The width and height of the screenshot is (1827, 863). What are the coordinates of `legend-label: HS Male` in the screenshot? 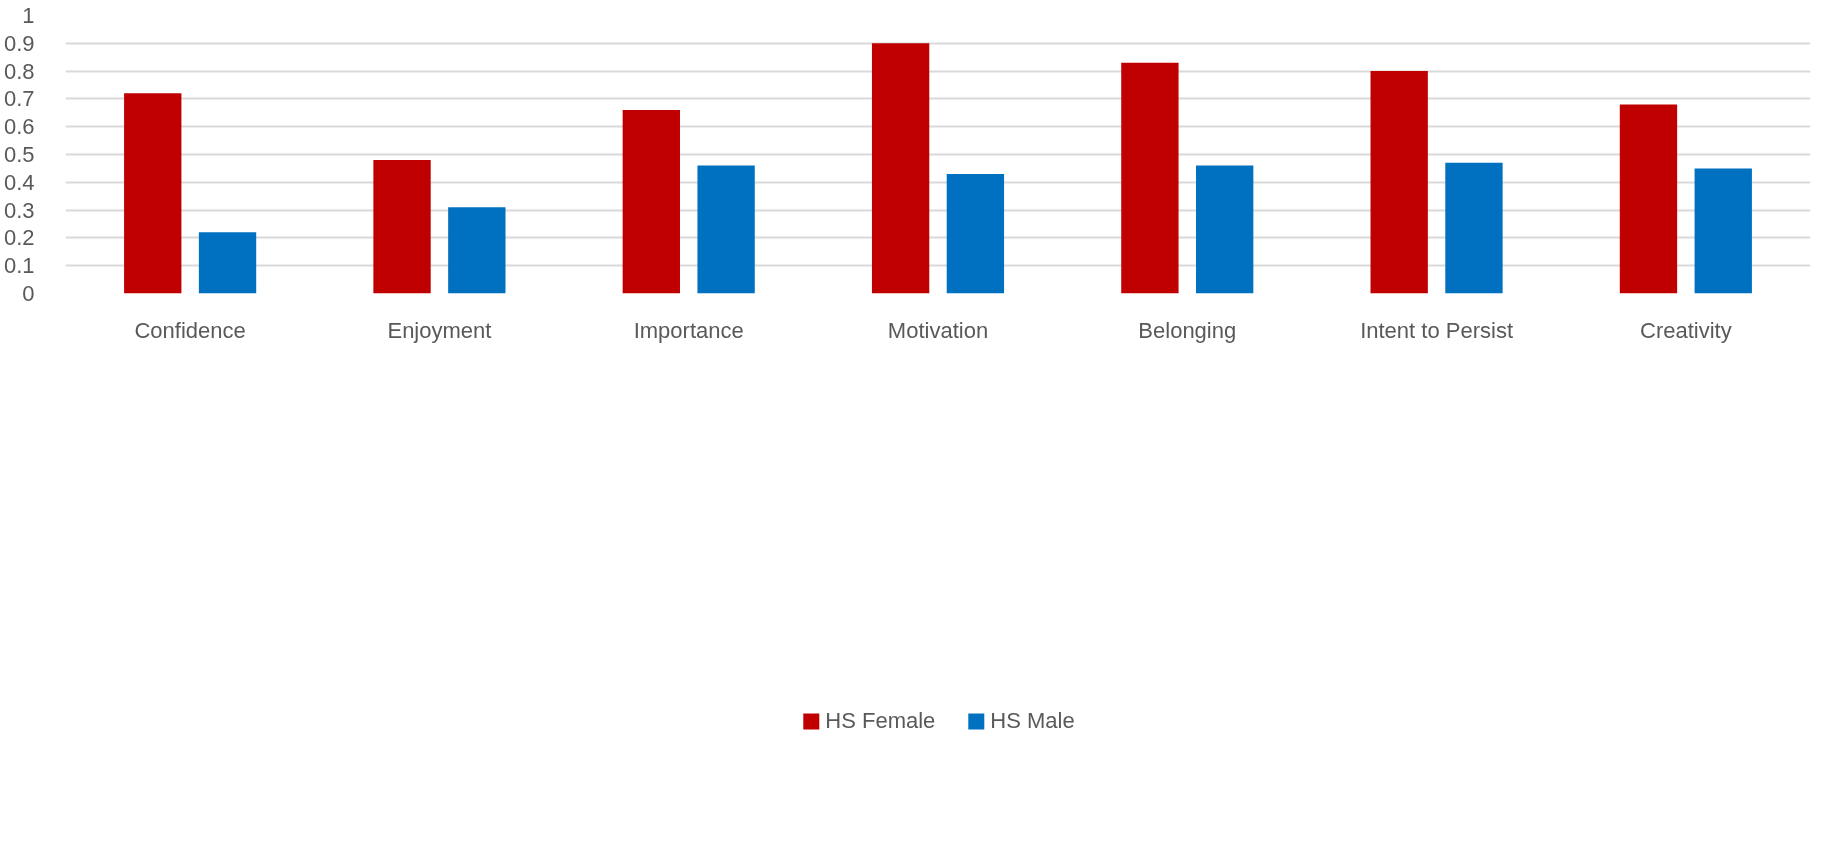 It's located at (1032, 721).